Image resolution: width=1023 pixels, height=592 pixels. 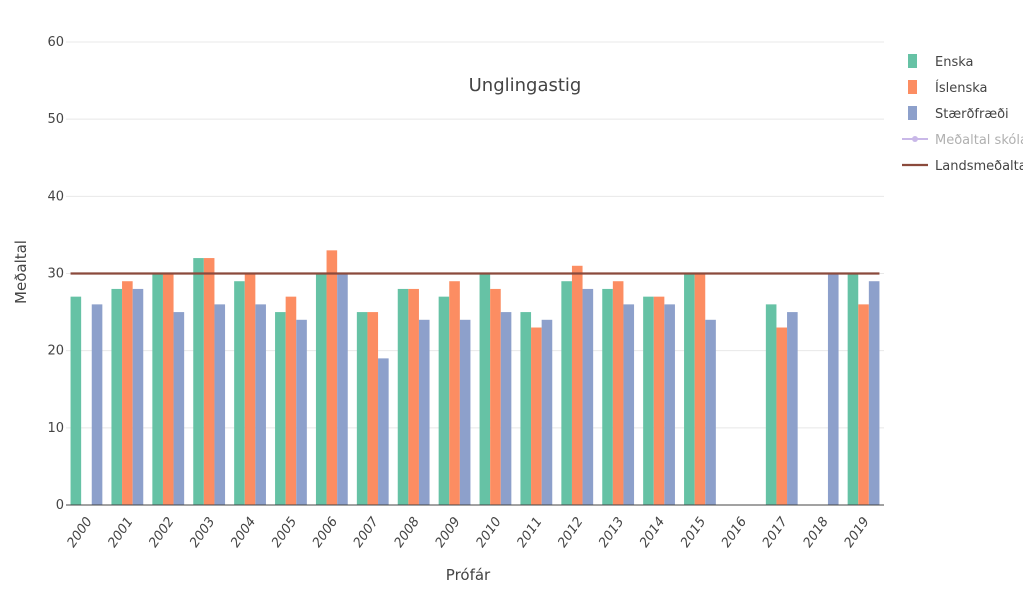 What do you see at coordinates (954, 62) in the screenshot?
I see `legend-label: Enska` at bounding box center [954, 62].